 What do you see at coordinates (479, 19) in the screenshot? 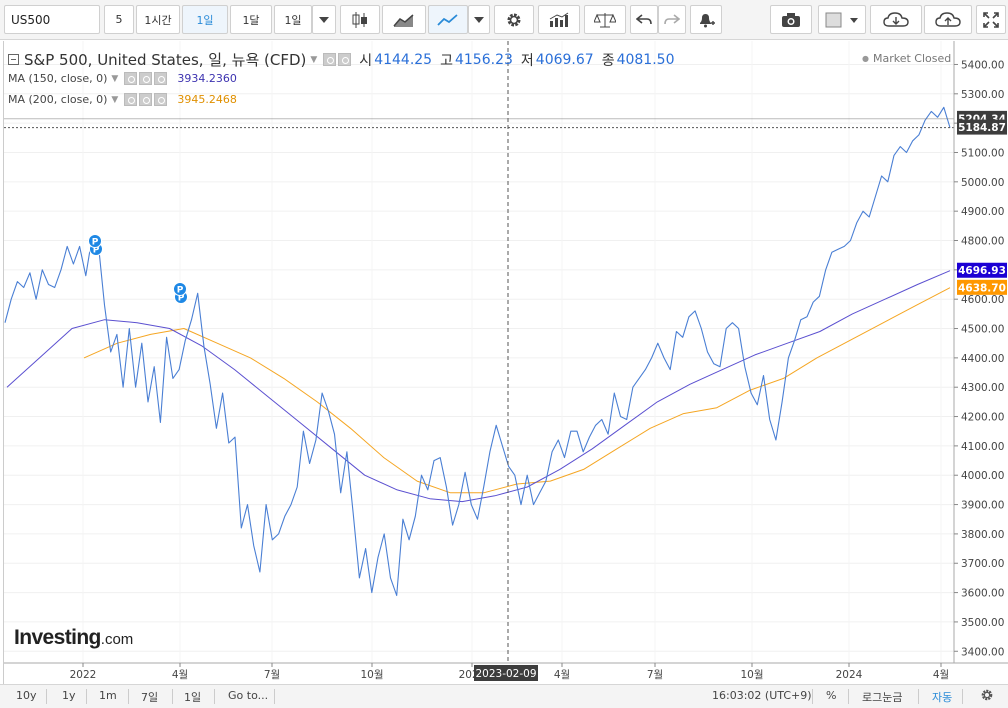
I see `chart-type-dropdown-button` at bounding box center [479, 19].